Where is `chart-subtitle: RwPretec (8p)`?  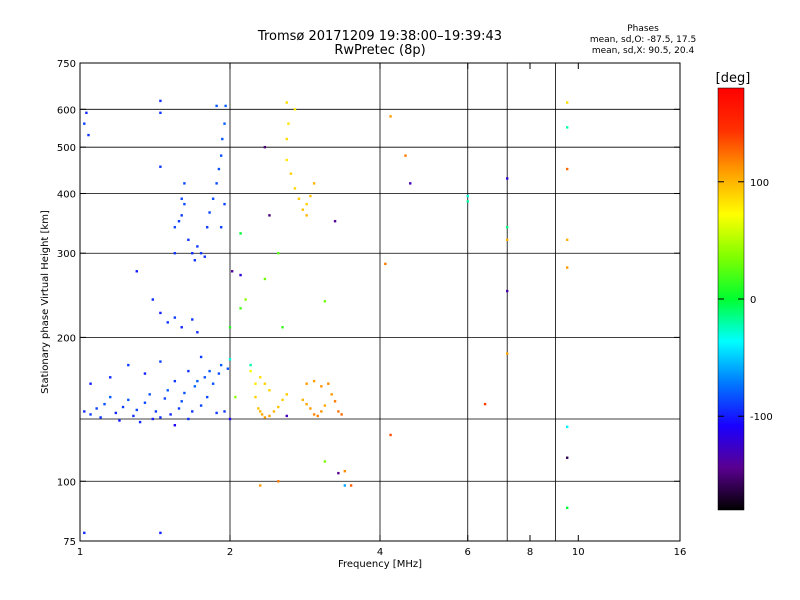 chart-subtitle: RwPretec (8p) is located at coordinates (379, 50).